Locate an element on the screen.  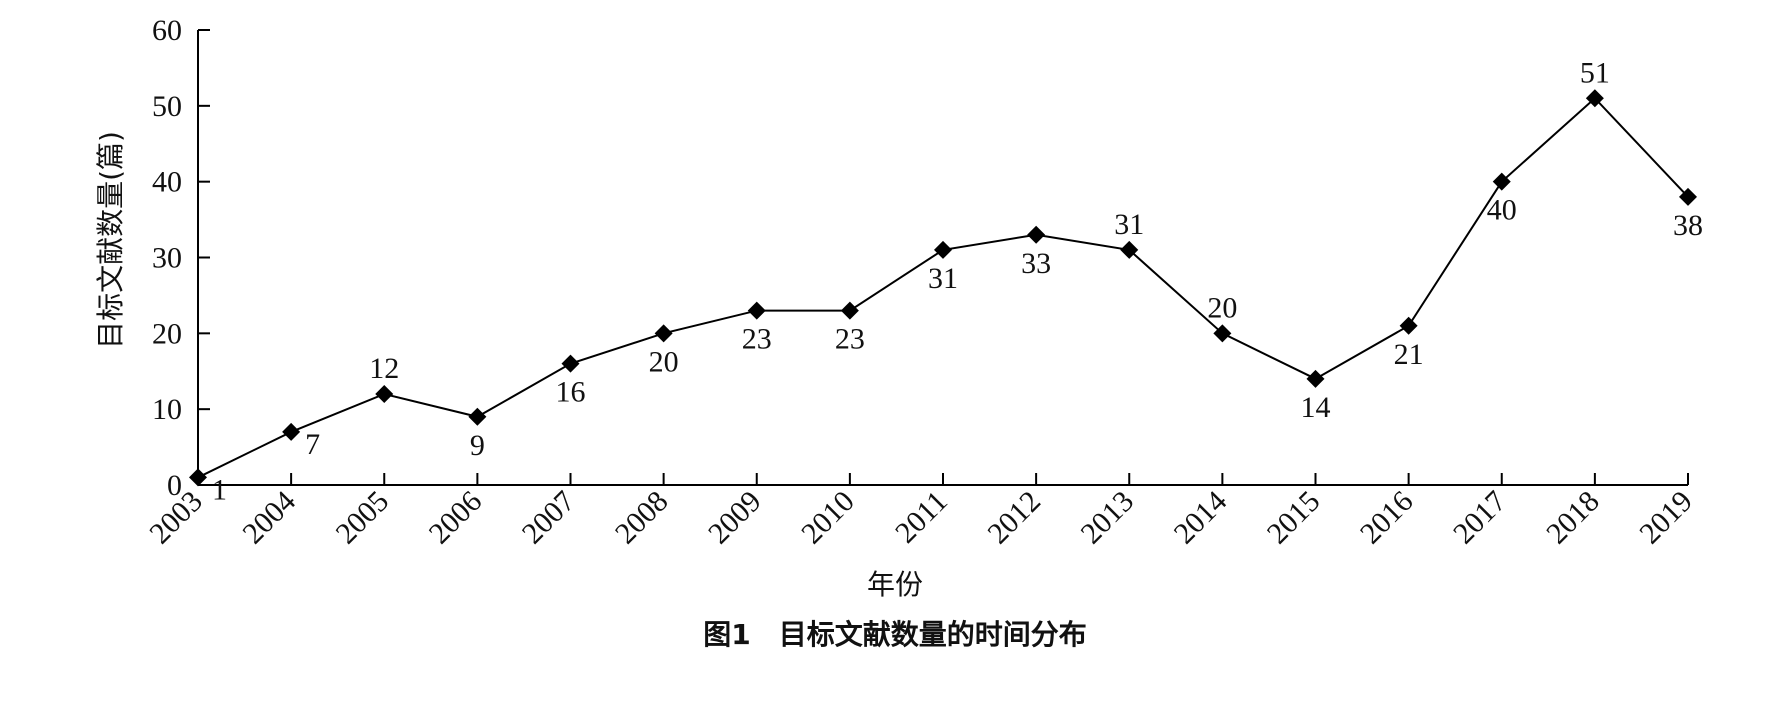
x-tick-label: 2014 is located at coordinates (1201, 518).